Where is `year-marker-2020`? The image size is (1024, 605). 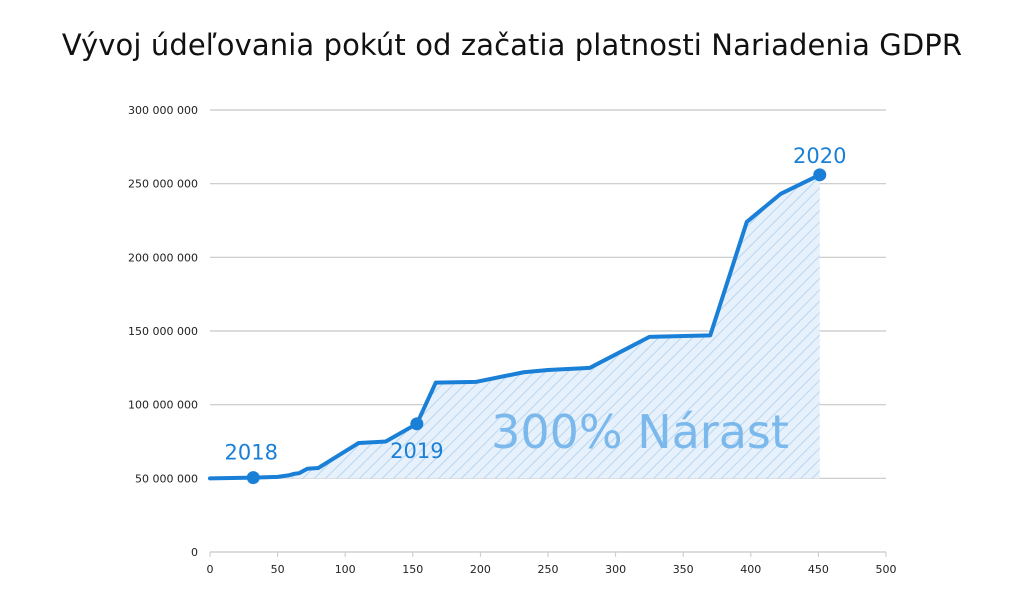 year-marker-2020 is located at coordinates (820, 175).